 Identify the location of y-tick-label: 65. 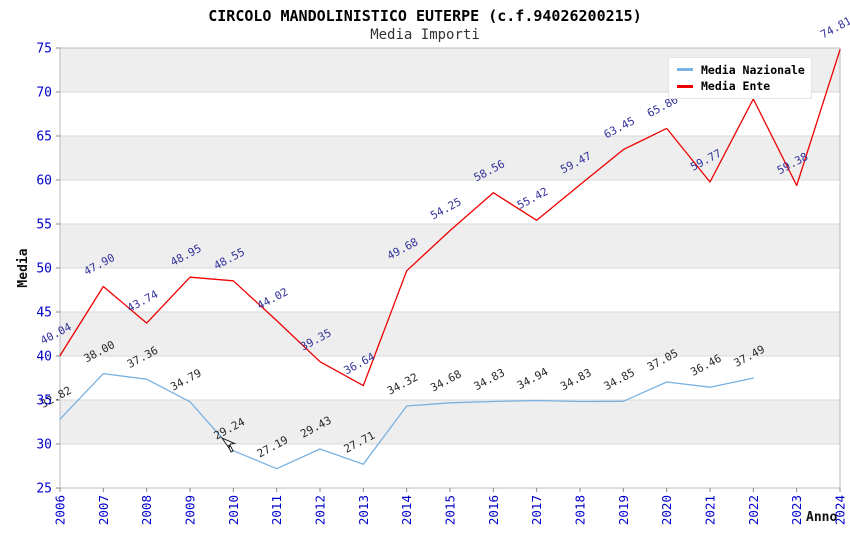
(44, 137).